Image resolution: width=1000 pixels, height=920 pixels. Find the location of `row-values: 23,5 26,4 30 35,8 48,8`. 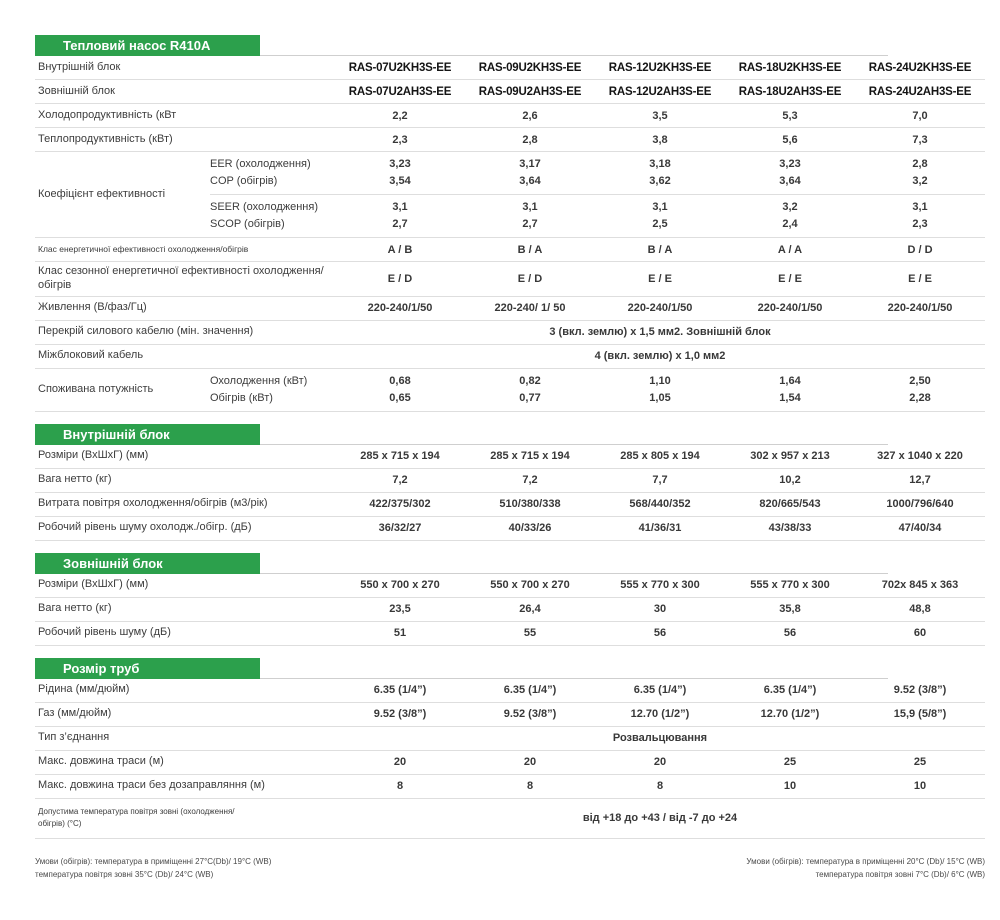

row-values: 23,5 26,4 30 35,8 48,8 is located at coordinates (660, 609).